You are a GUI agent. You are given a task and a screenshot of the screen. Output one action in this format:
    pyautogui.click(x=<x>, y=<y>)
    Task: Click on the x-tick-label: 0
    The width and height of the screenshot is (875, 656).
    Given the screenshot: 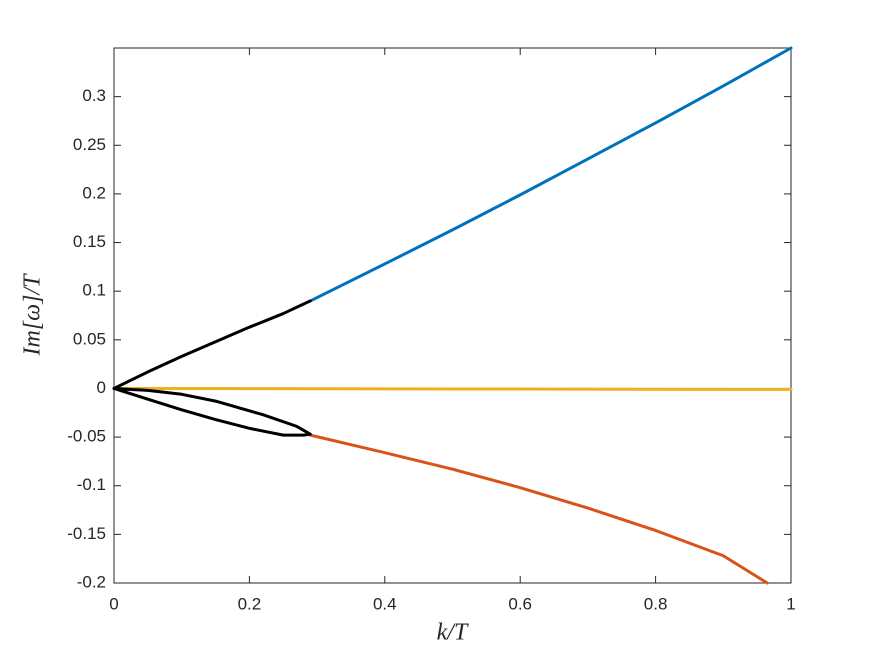 What is the action you would take?
    pyautogui.click(x=113, y=603)
    